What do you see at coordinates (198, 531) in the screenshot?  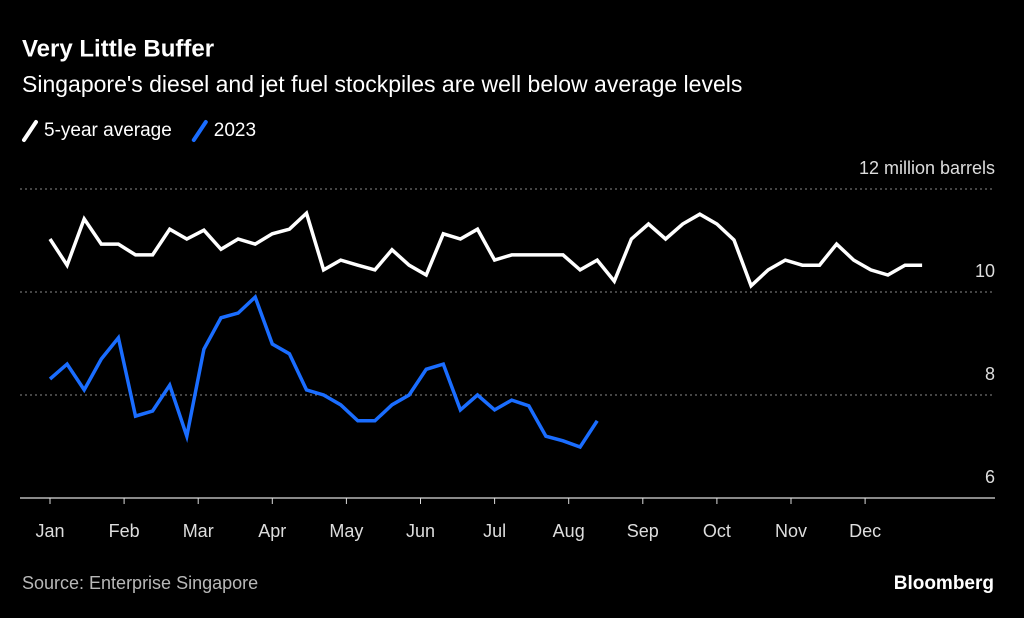 I see `x-tick-label: Mar` at bounding box center [198, 531].